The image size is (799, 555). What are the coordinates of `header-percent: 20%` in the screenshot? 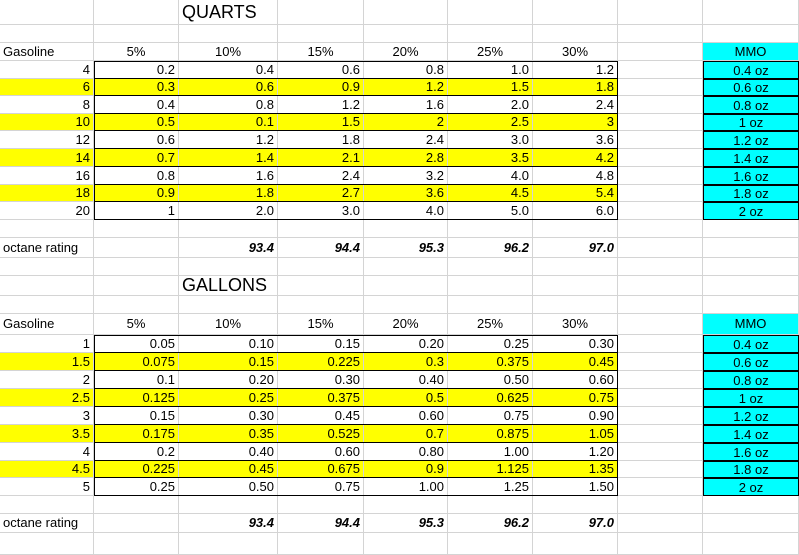 It's located at (406, 52).